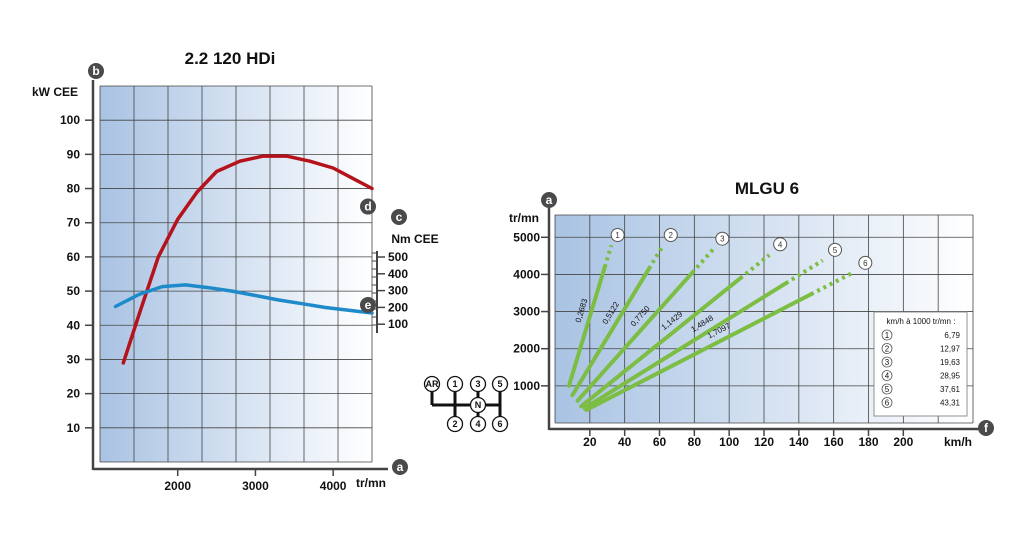 This screenshot has height=545, width=1024. What do you see at coordinates (764, 442) in the screenshot?
I see `gearbox-x-tick-label: 120` at bounding box center [764, 442].